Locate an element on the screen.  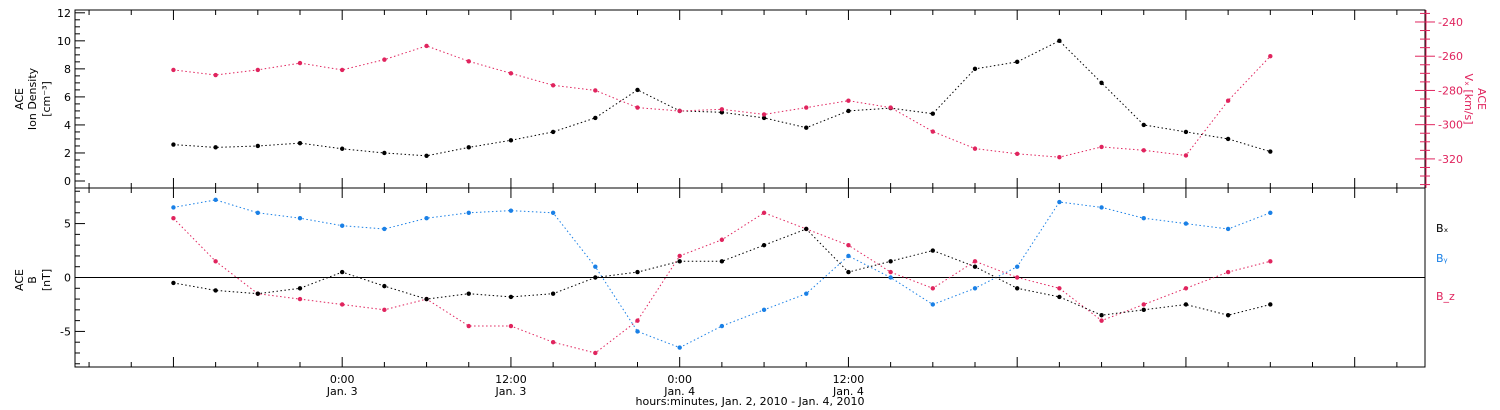
bottom-left-axis: -5 0 5 is located at coordinates (72, 277).